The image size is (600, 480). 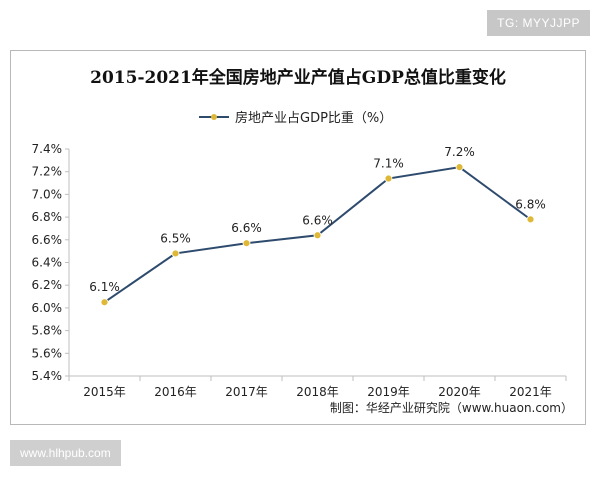 What do you see at coordinates (317, 392) in the screenshot?
I see `x-tick-label: 2018年` at bounding box center [317, 392].